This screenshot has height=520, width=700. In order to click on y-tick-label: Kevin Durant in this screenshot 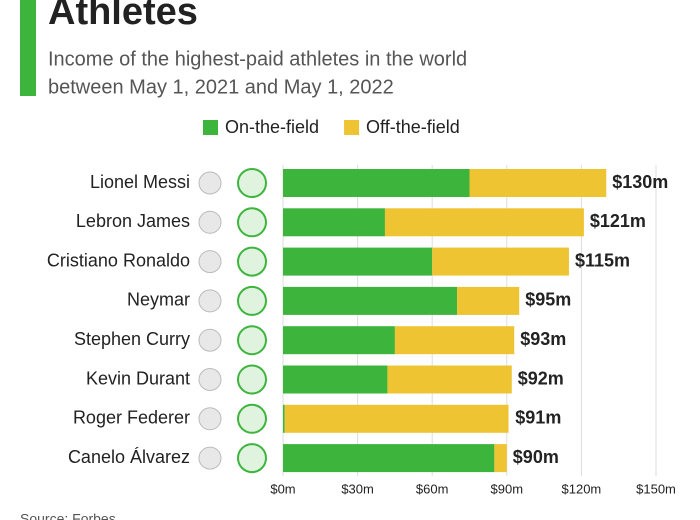, I will do `click(138, 378)`.